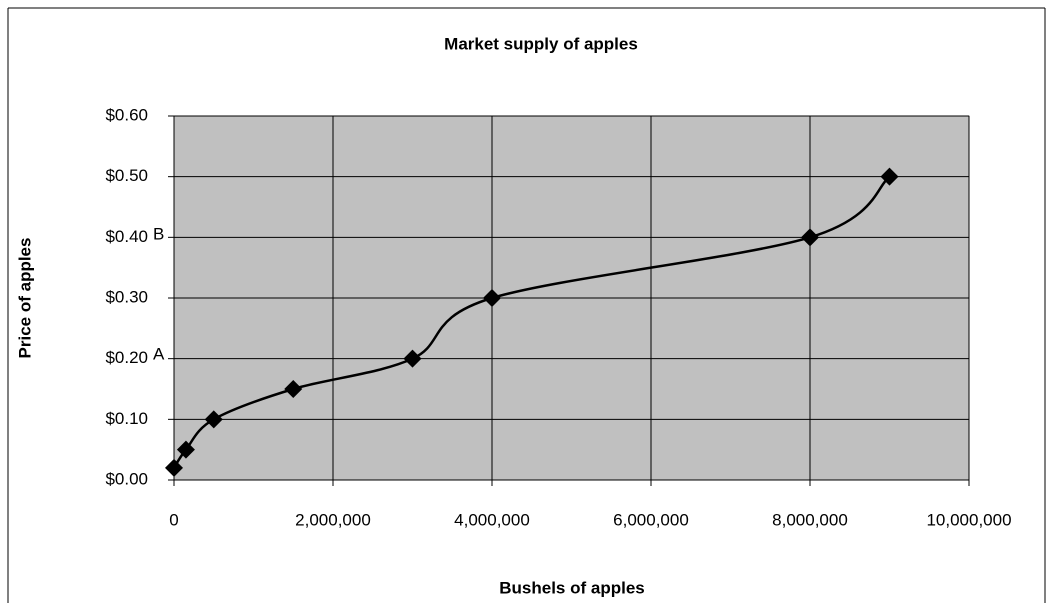 The width and height of the screenshot is (1053, 603). Describe the element at coordinates (24, 298) in the screenshot. I see `y-axis-label: Price of apples` at that location.